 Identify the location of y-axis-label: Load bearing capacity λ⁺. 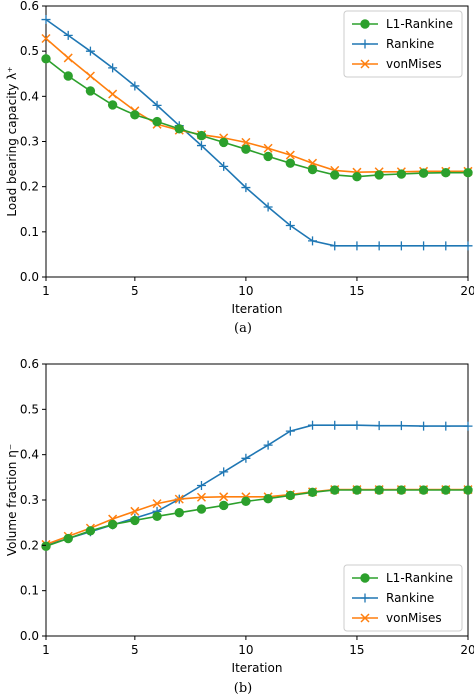
(12, 141).